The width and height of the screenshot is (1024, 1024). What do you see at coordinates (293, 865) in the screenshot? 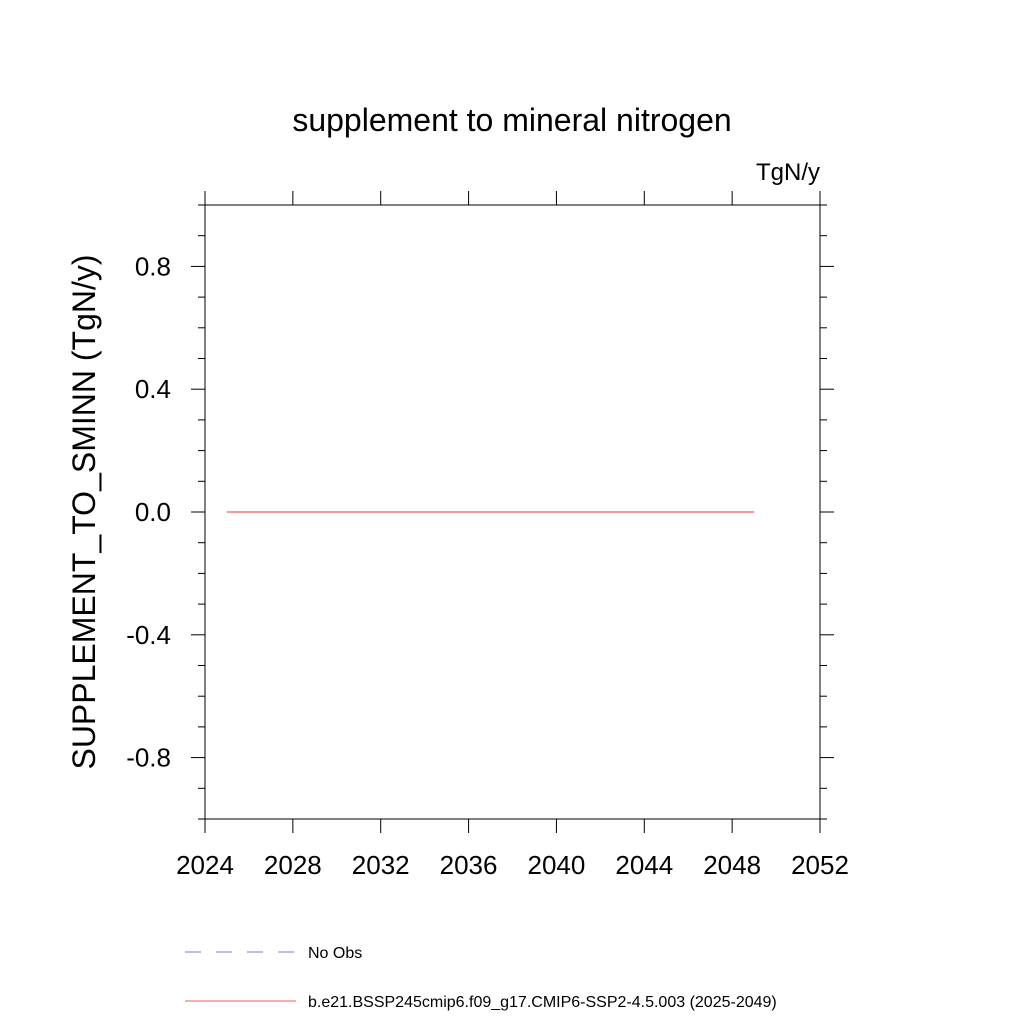
I see `x-tick-label: 2028` at bounding box center [293, 865].